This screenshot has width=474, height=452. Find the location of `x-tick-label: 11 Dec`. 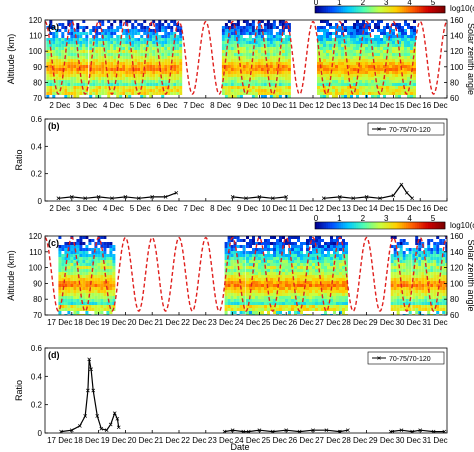

x-tick-label: 11 Dec is located at coordinates (301, 105).